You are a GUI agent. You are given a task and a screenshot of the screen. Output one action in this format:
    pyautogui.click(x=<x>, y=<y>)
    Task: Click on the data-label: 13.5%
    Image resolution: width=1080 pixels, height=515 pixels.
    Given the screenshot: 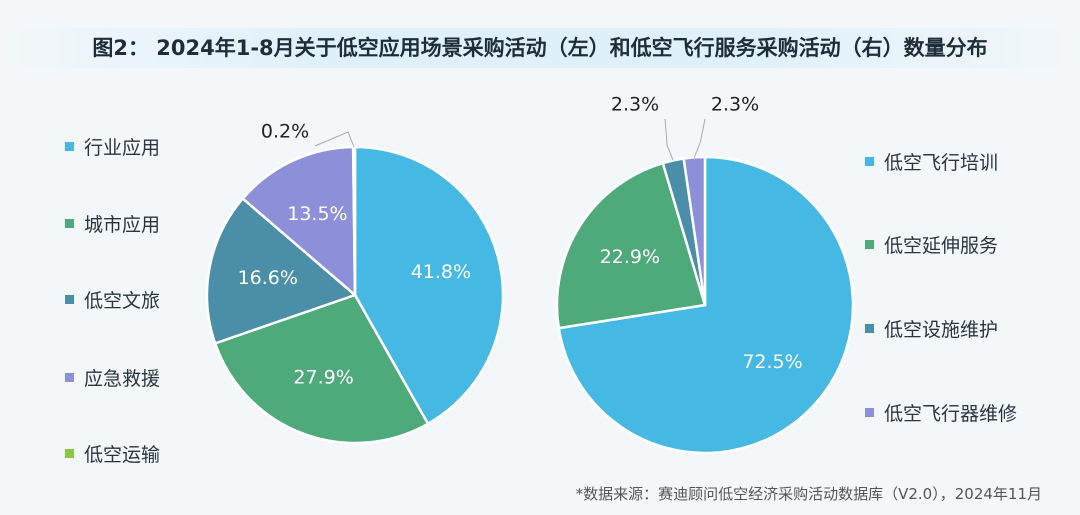 What is the action you would take?
    pyautogui.click(x=317, y=214)
    